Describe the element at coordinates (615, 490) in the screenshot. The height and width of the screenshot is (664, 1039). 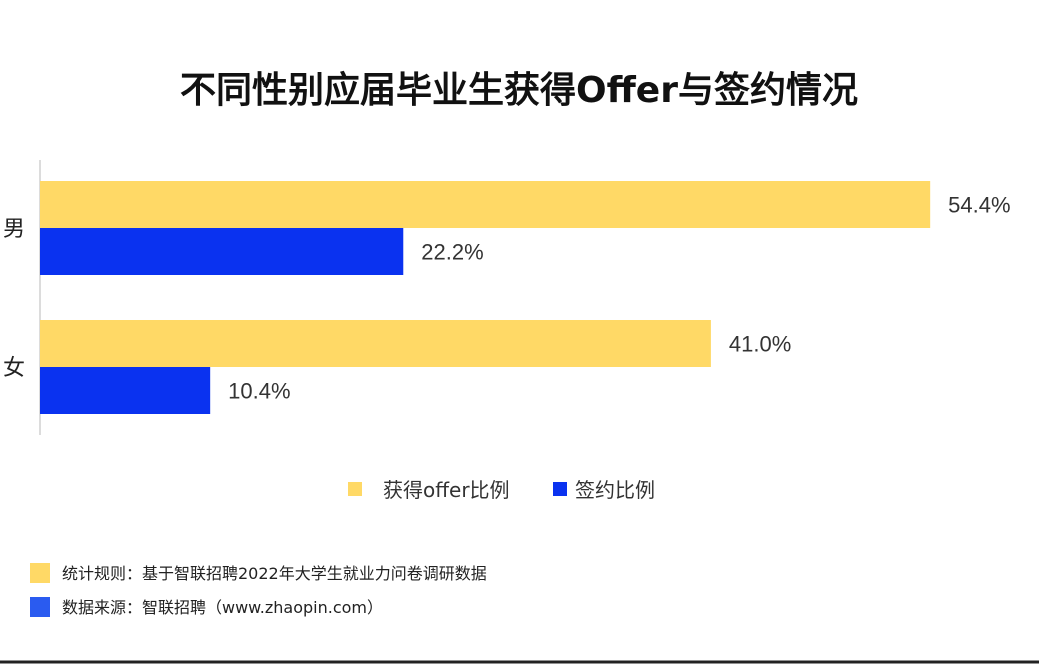
I see `legend-label: 签约比例` at that location.